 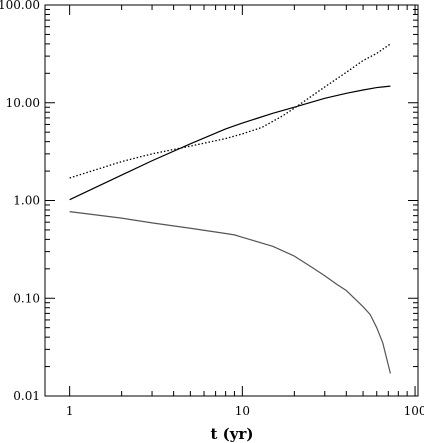 What do you see at coordinates (20, 6) in the screenshot?
I see `y-tick-label: 100.00` at bounding box center [20, 6].